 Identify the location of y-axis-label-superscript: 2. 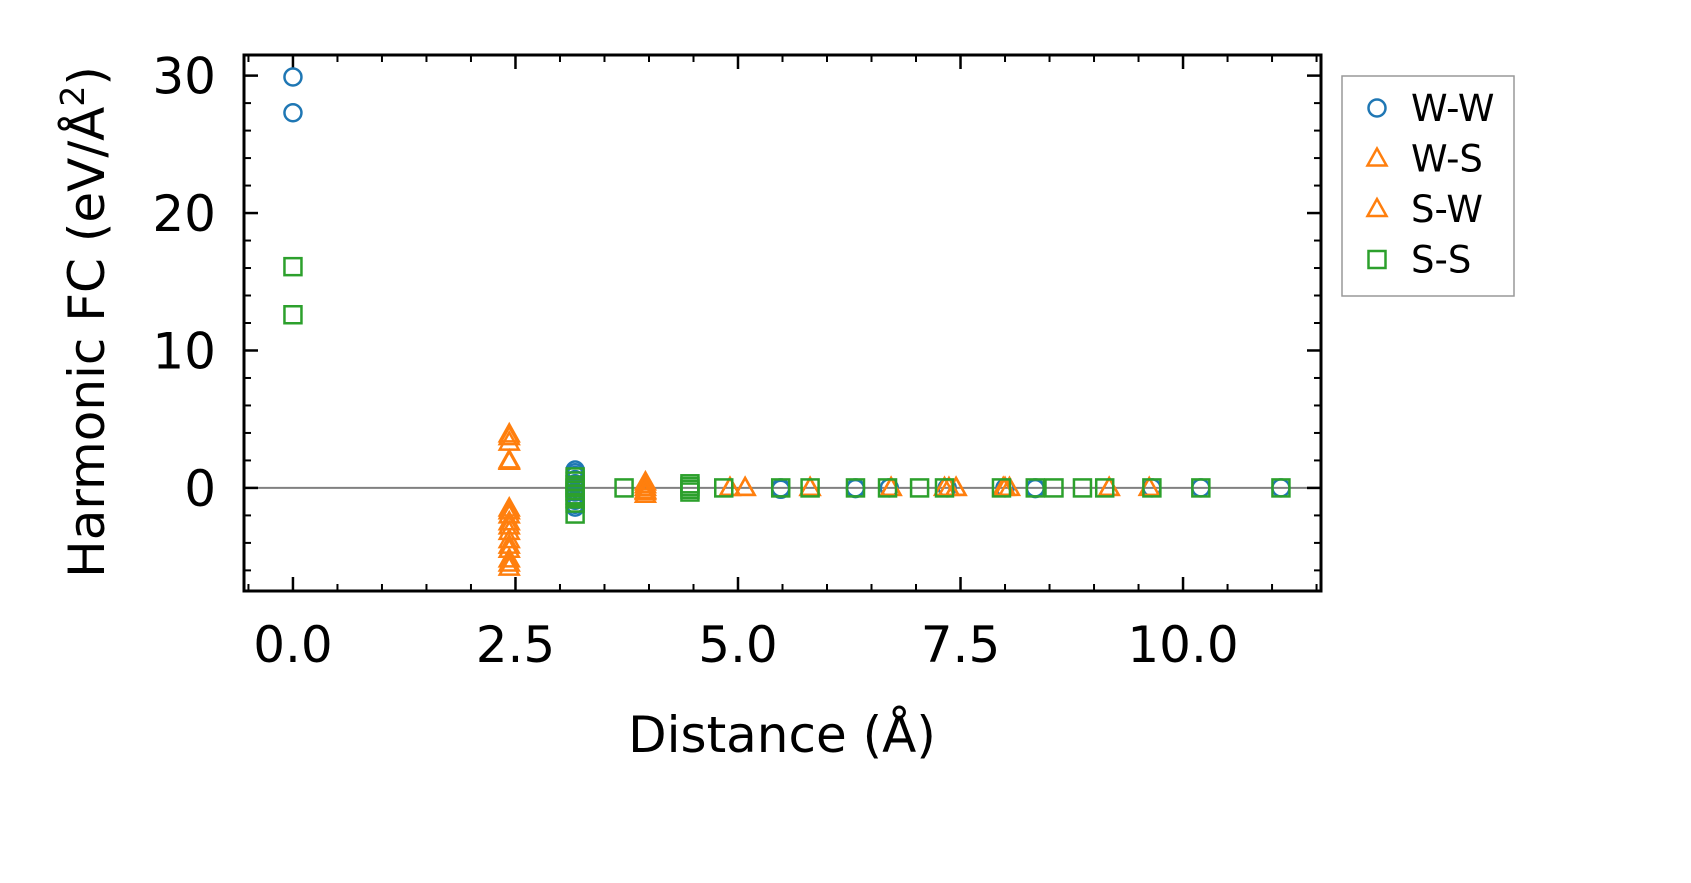
(72, 96).